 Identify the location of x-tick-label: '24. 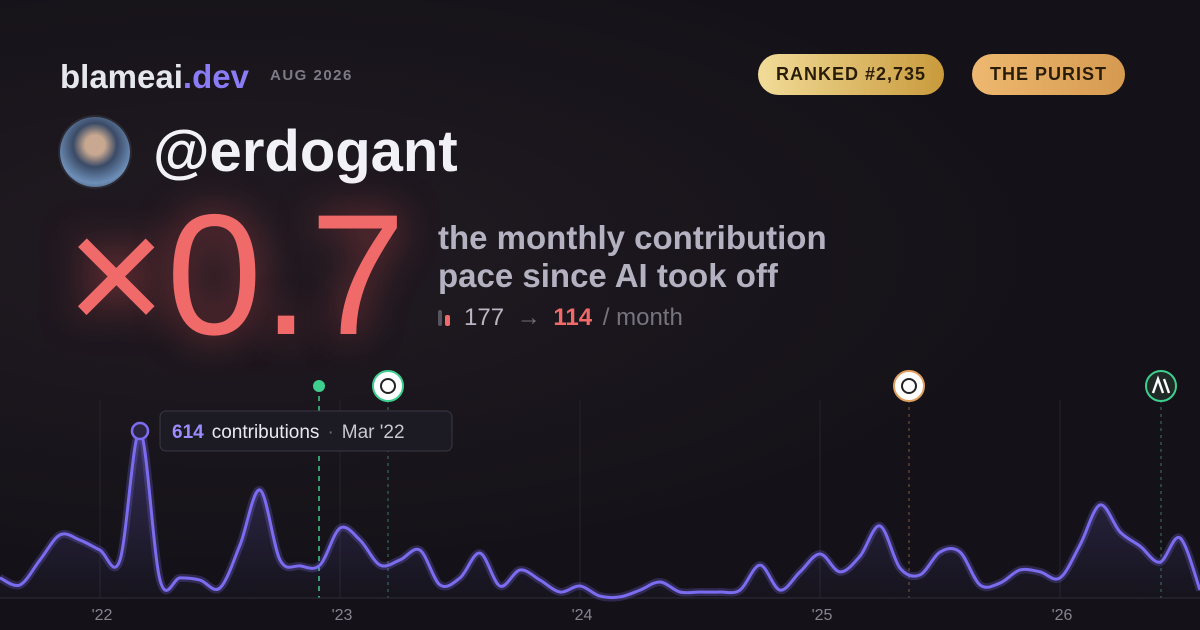
(582, 615).